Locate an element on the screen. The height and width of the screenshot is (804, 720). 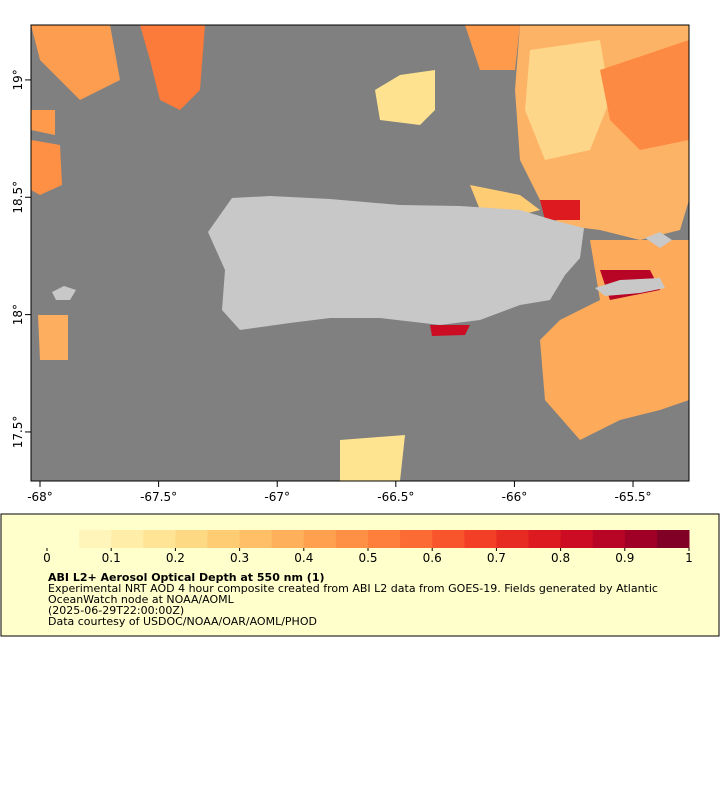
island-vieques is located at coordinates (630, 287).